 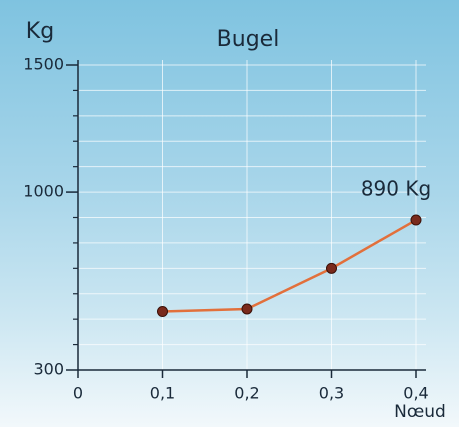 I want to click on y-tick-label: 1500, so click(x=43, y=64).